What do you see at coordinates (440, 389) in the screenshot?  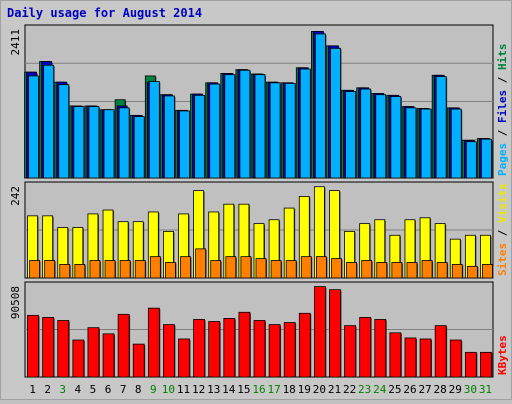 I see `x-tick-label: 28` at bounding box center [440, 389].